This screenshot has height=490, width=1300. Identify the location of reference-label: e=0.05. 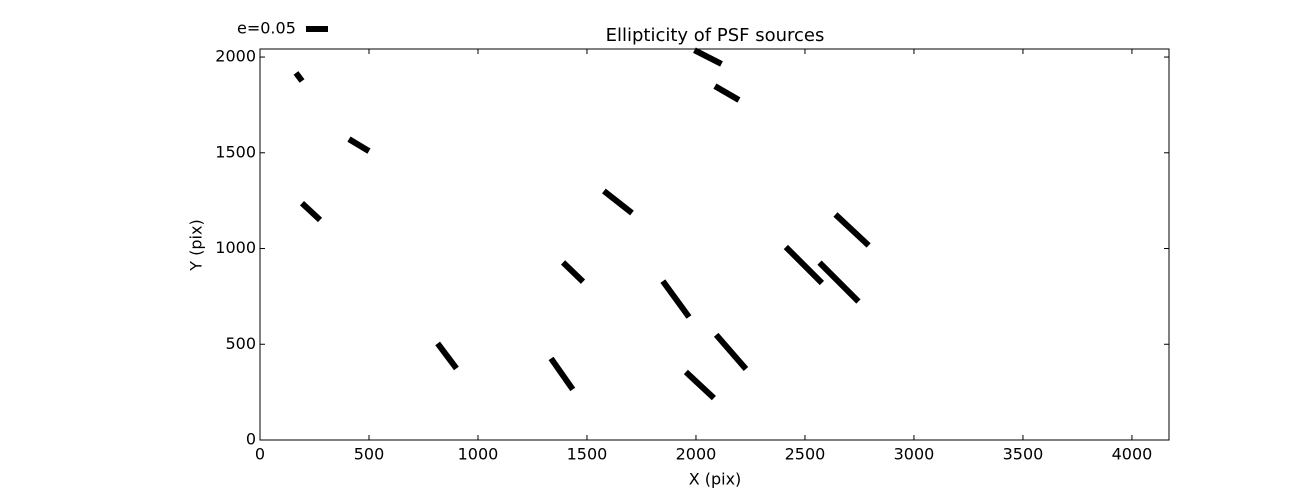
(266, 28).